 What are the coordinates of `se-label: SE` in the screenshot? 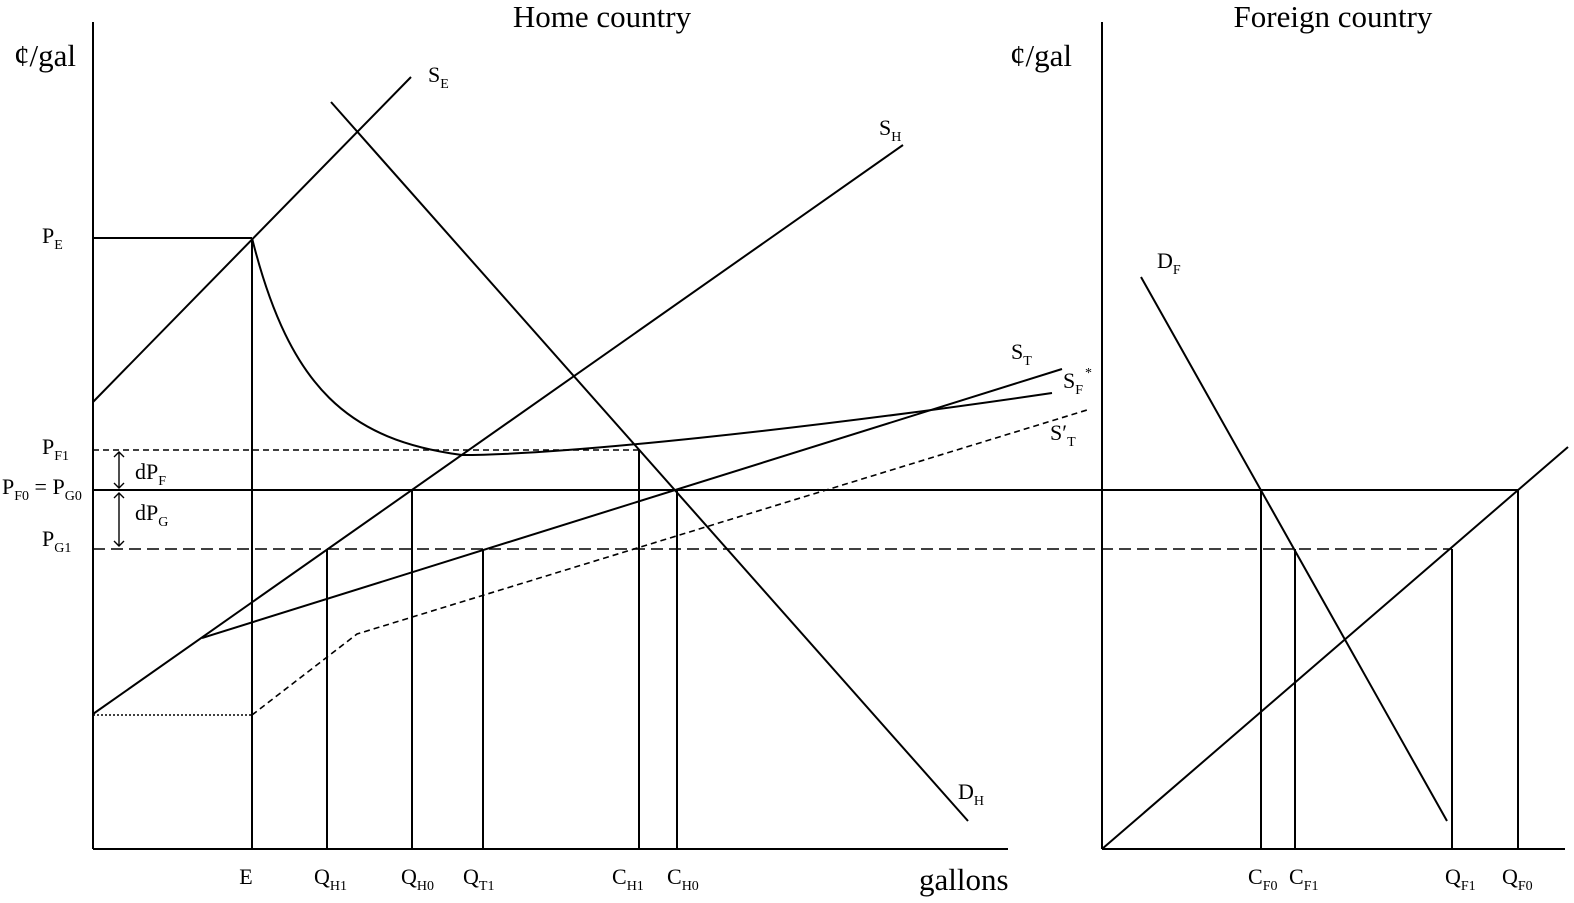 It's located at (438, 77).